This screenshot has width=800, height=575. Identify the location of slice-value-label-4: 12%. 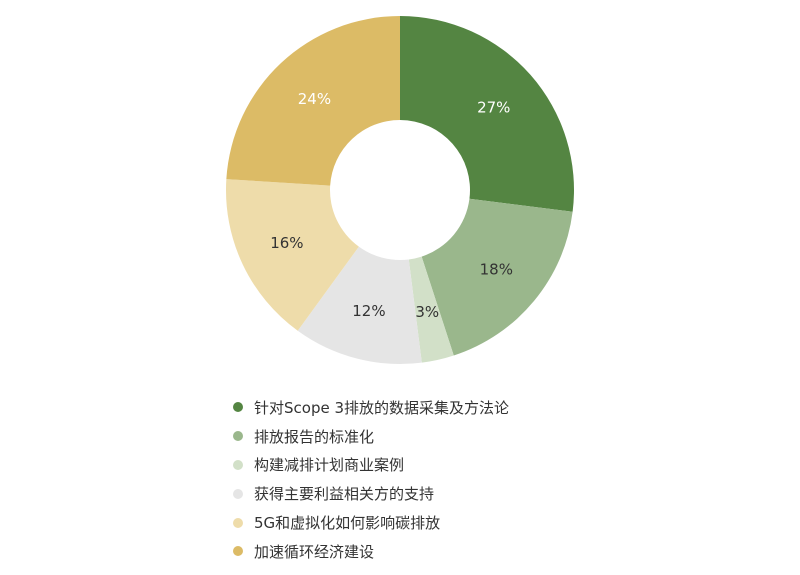
(368, 311).